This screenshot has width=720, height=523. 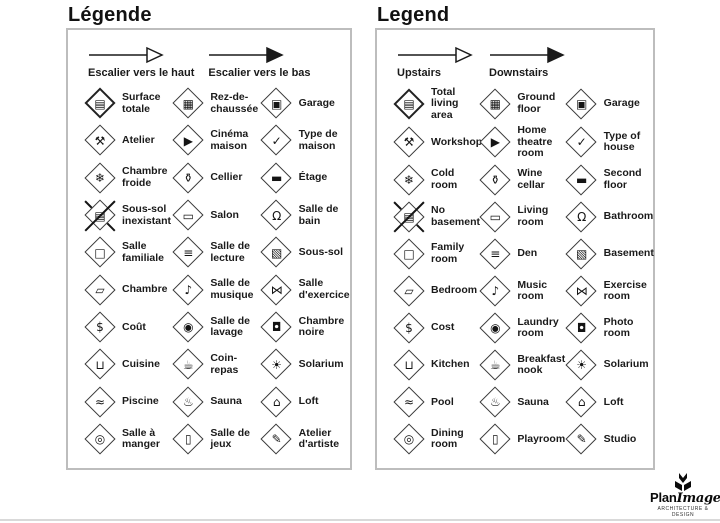 I want to click on playroom-icon: ▯, so click(x=188, y=439).